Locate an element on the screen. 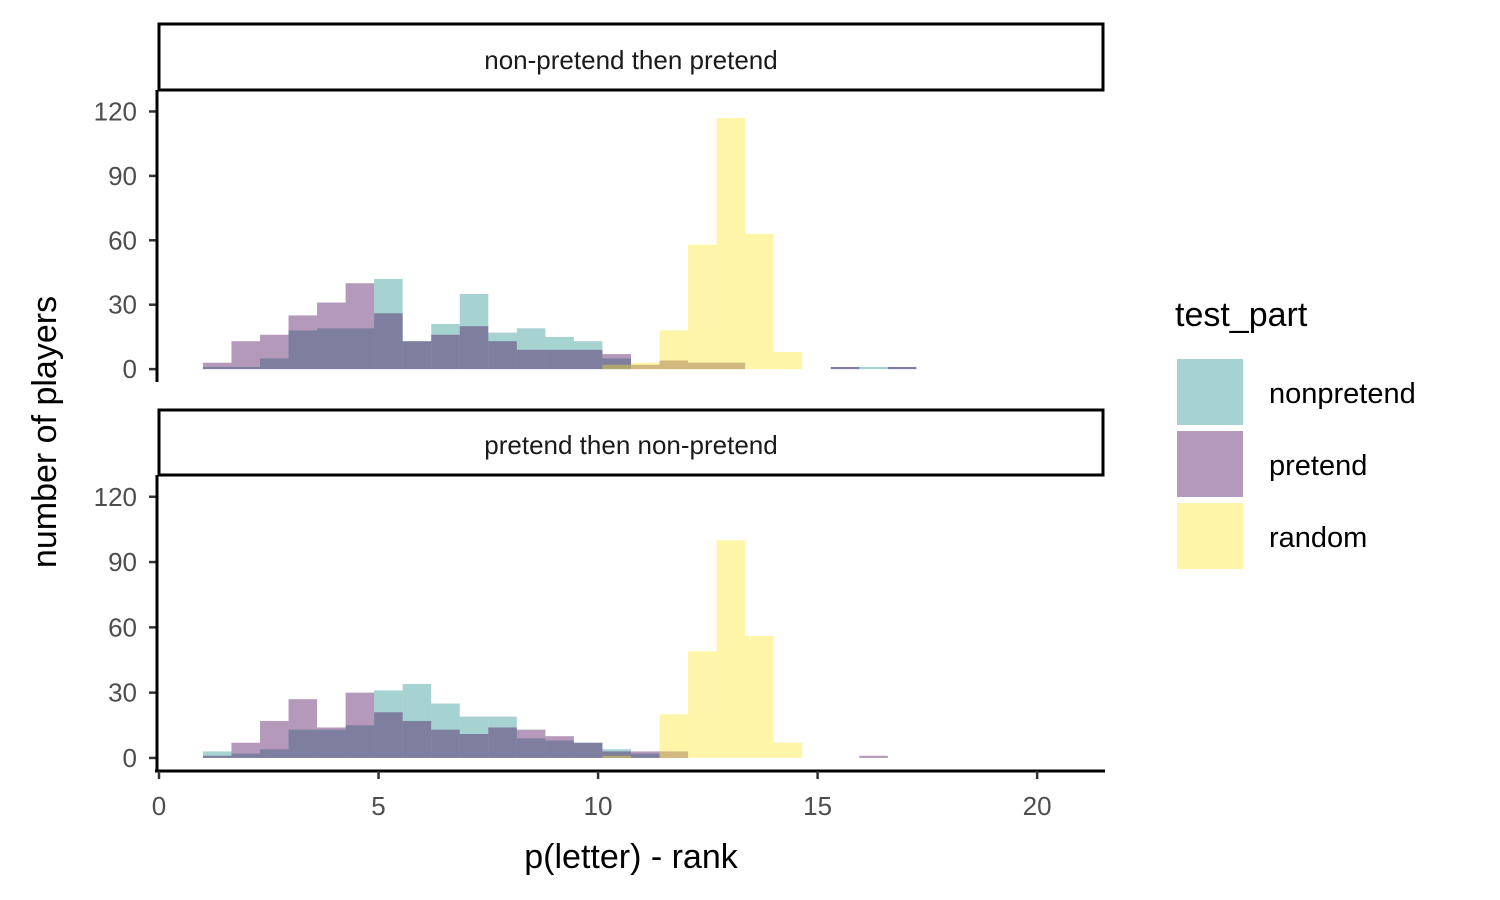 Image resolution: width=1500 pixels, height=900 pixels. legend-key-pretend is located at coordinates (1210, 464).